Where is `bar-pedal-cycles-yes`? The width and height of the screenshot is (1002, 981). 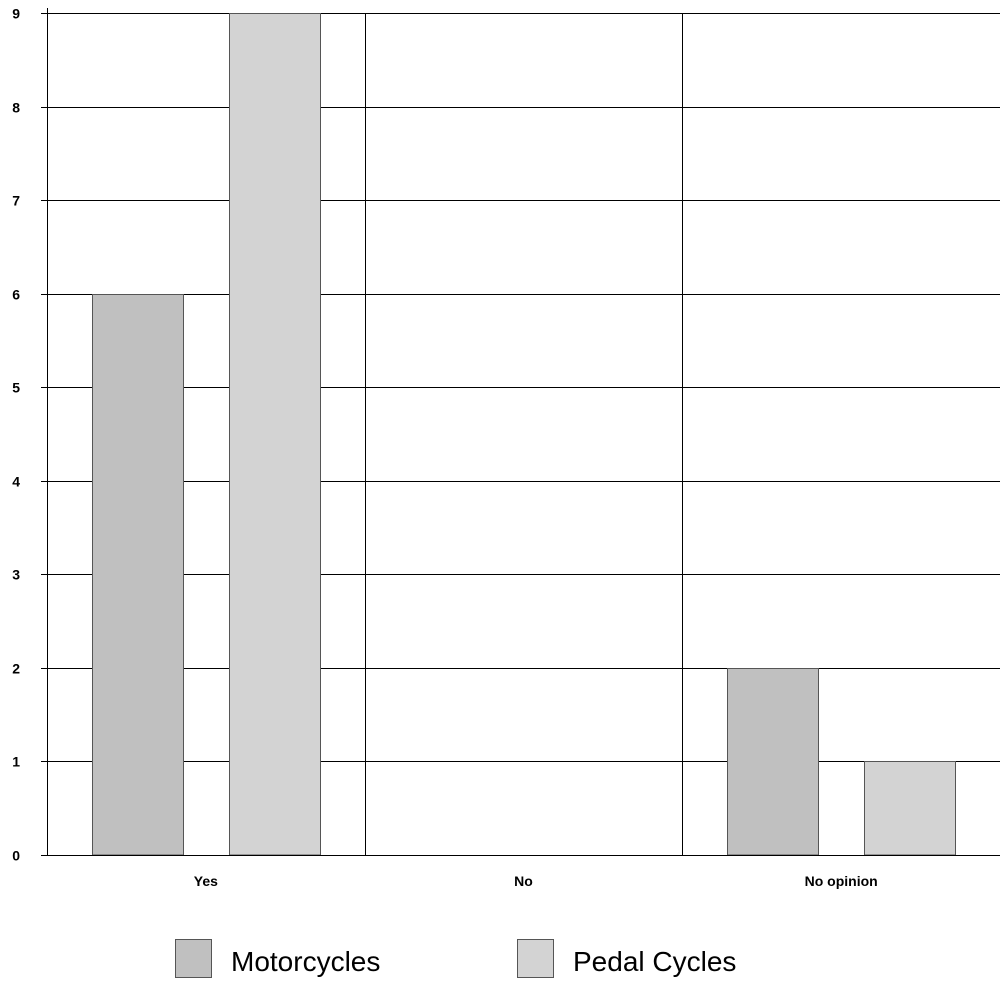
bar-pedal-cycles-yes is located at coordinates (275, 434).